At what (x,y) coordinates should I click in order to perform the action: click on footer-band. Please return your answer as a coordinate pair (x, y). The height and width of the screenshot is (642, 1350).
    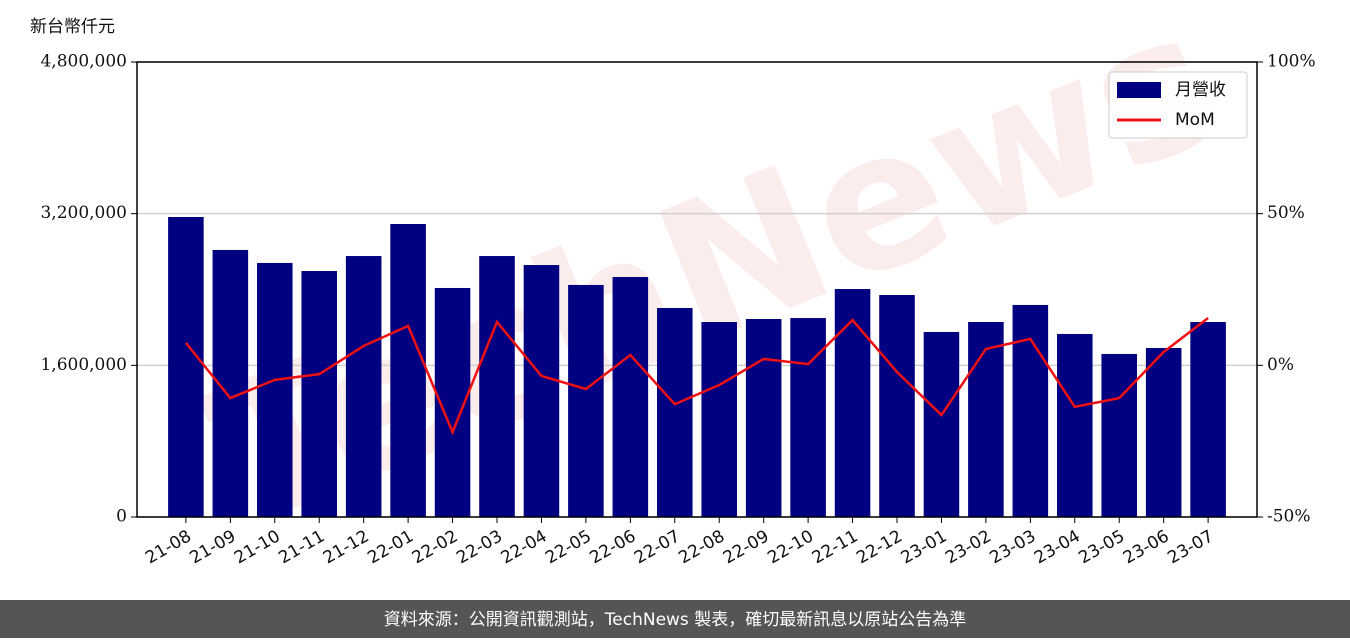
    Looking at the image, I should click on (675, 619).